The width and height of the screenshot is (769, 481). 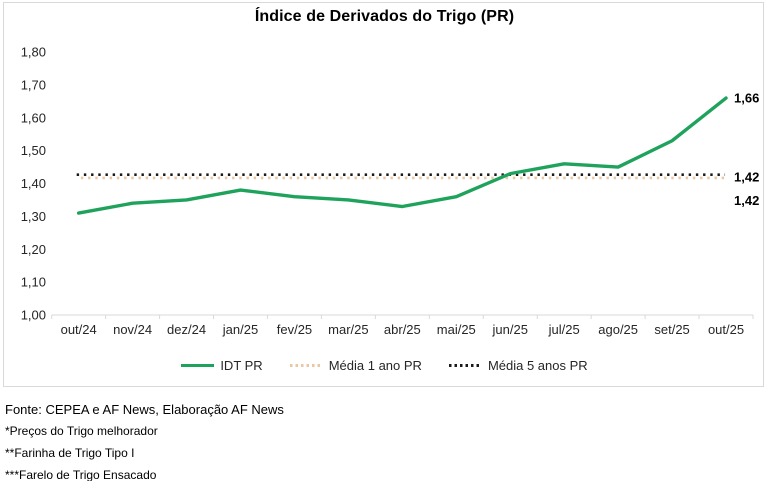 I want to click on chart-legend: IDT PR Média 1 ano PR Média 5 anos PR, so click(x=384, y=365).